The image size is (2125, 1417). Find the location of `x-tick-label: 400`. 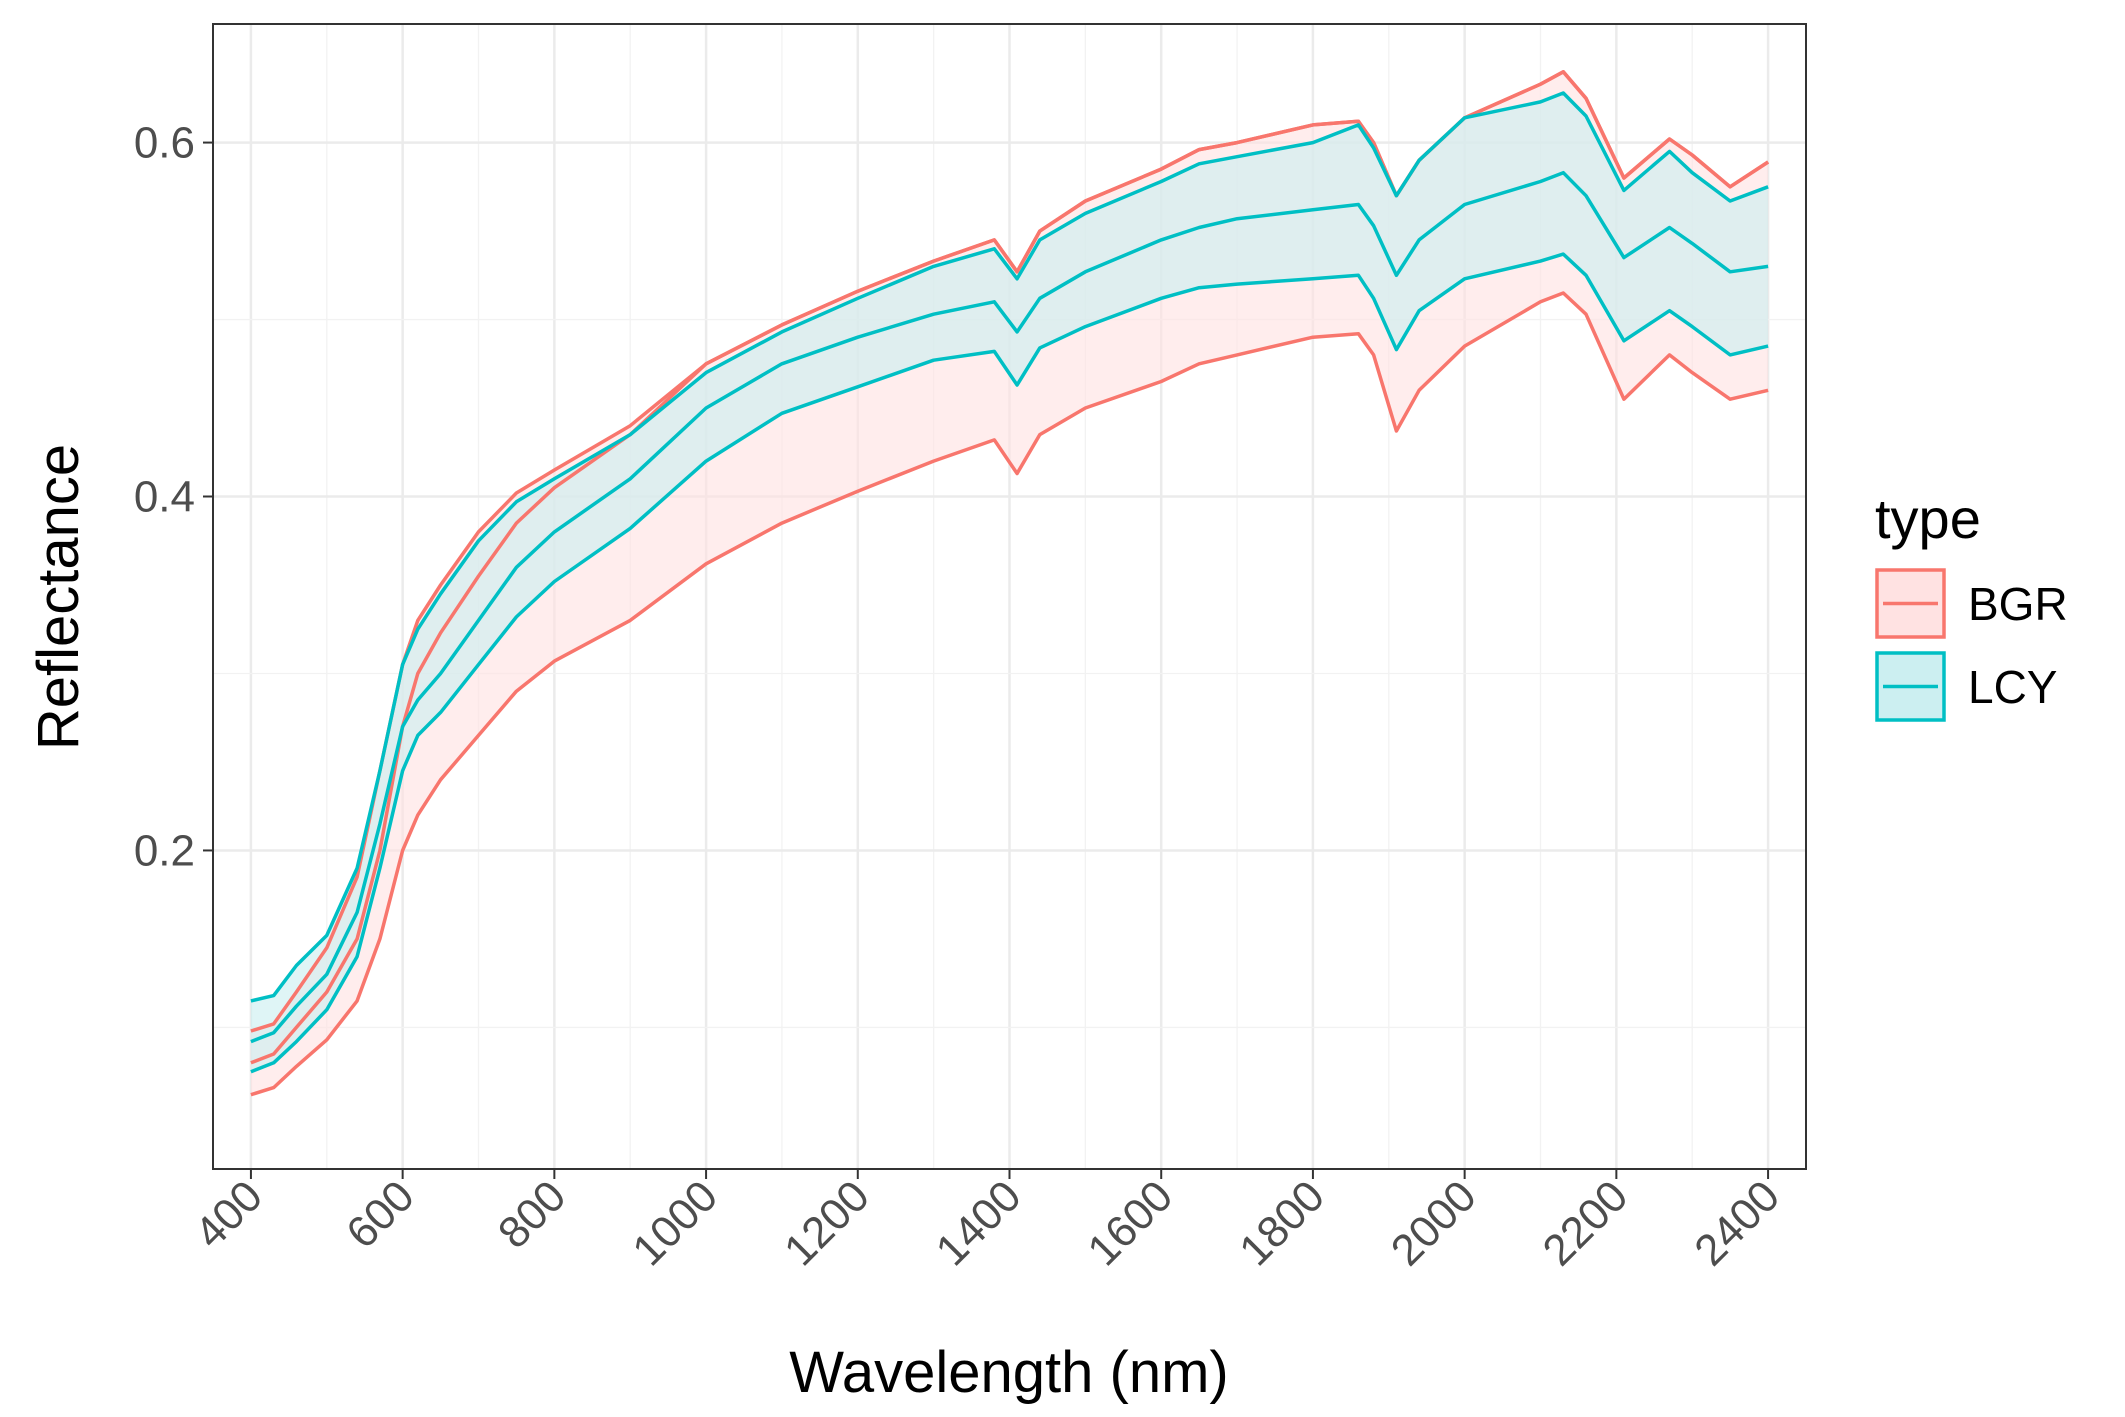

x-tick-label: 400 is located at coordinates (228, 1214).